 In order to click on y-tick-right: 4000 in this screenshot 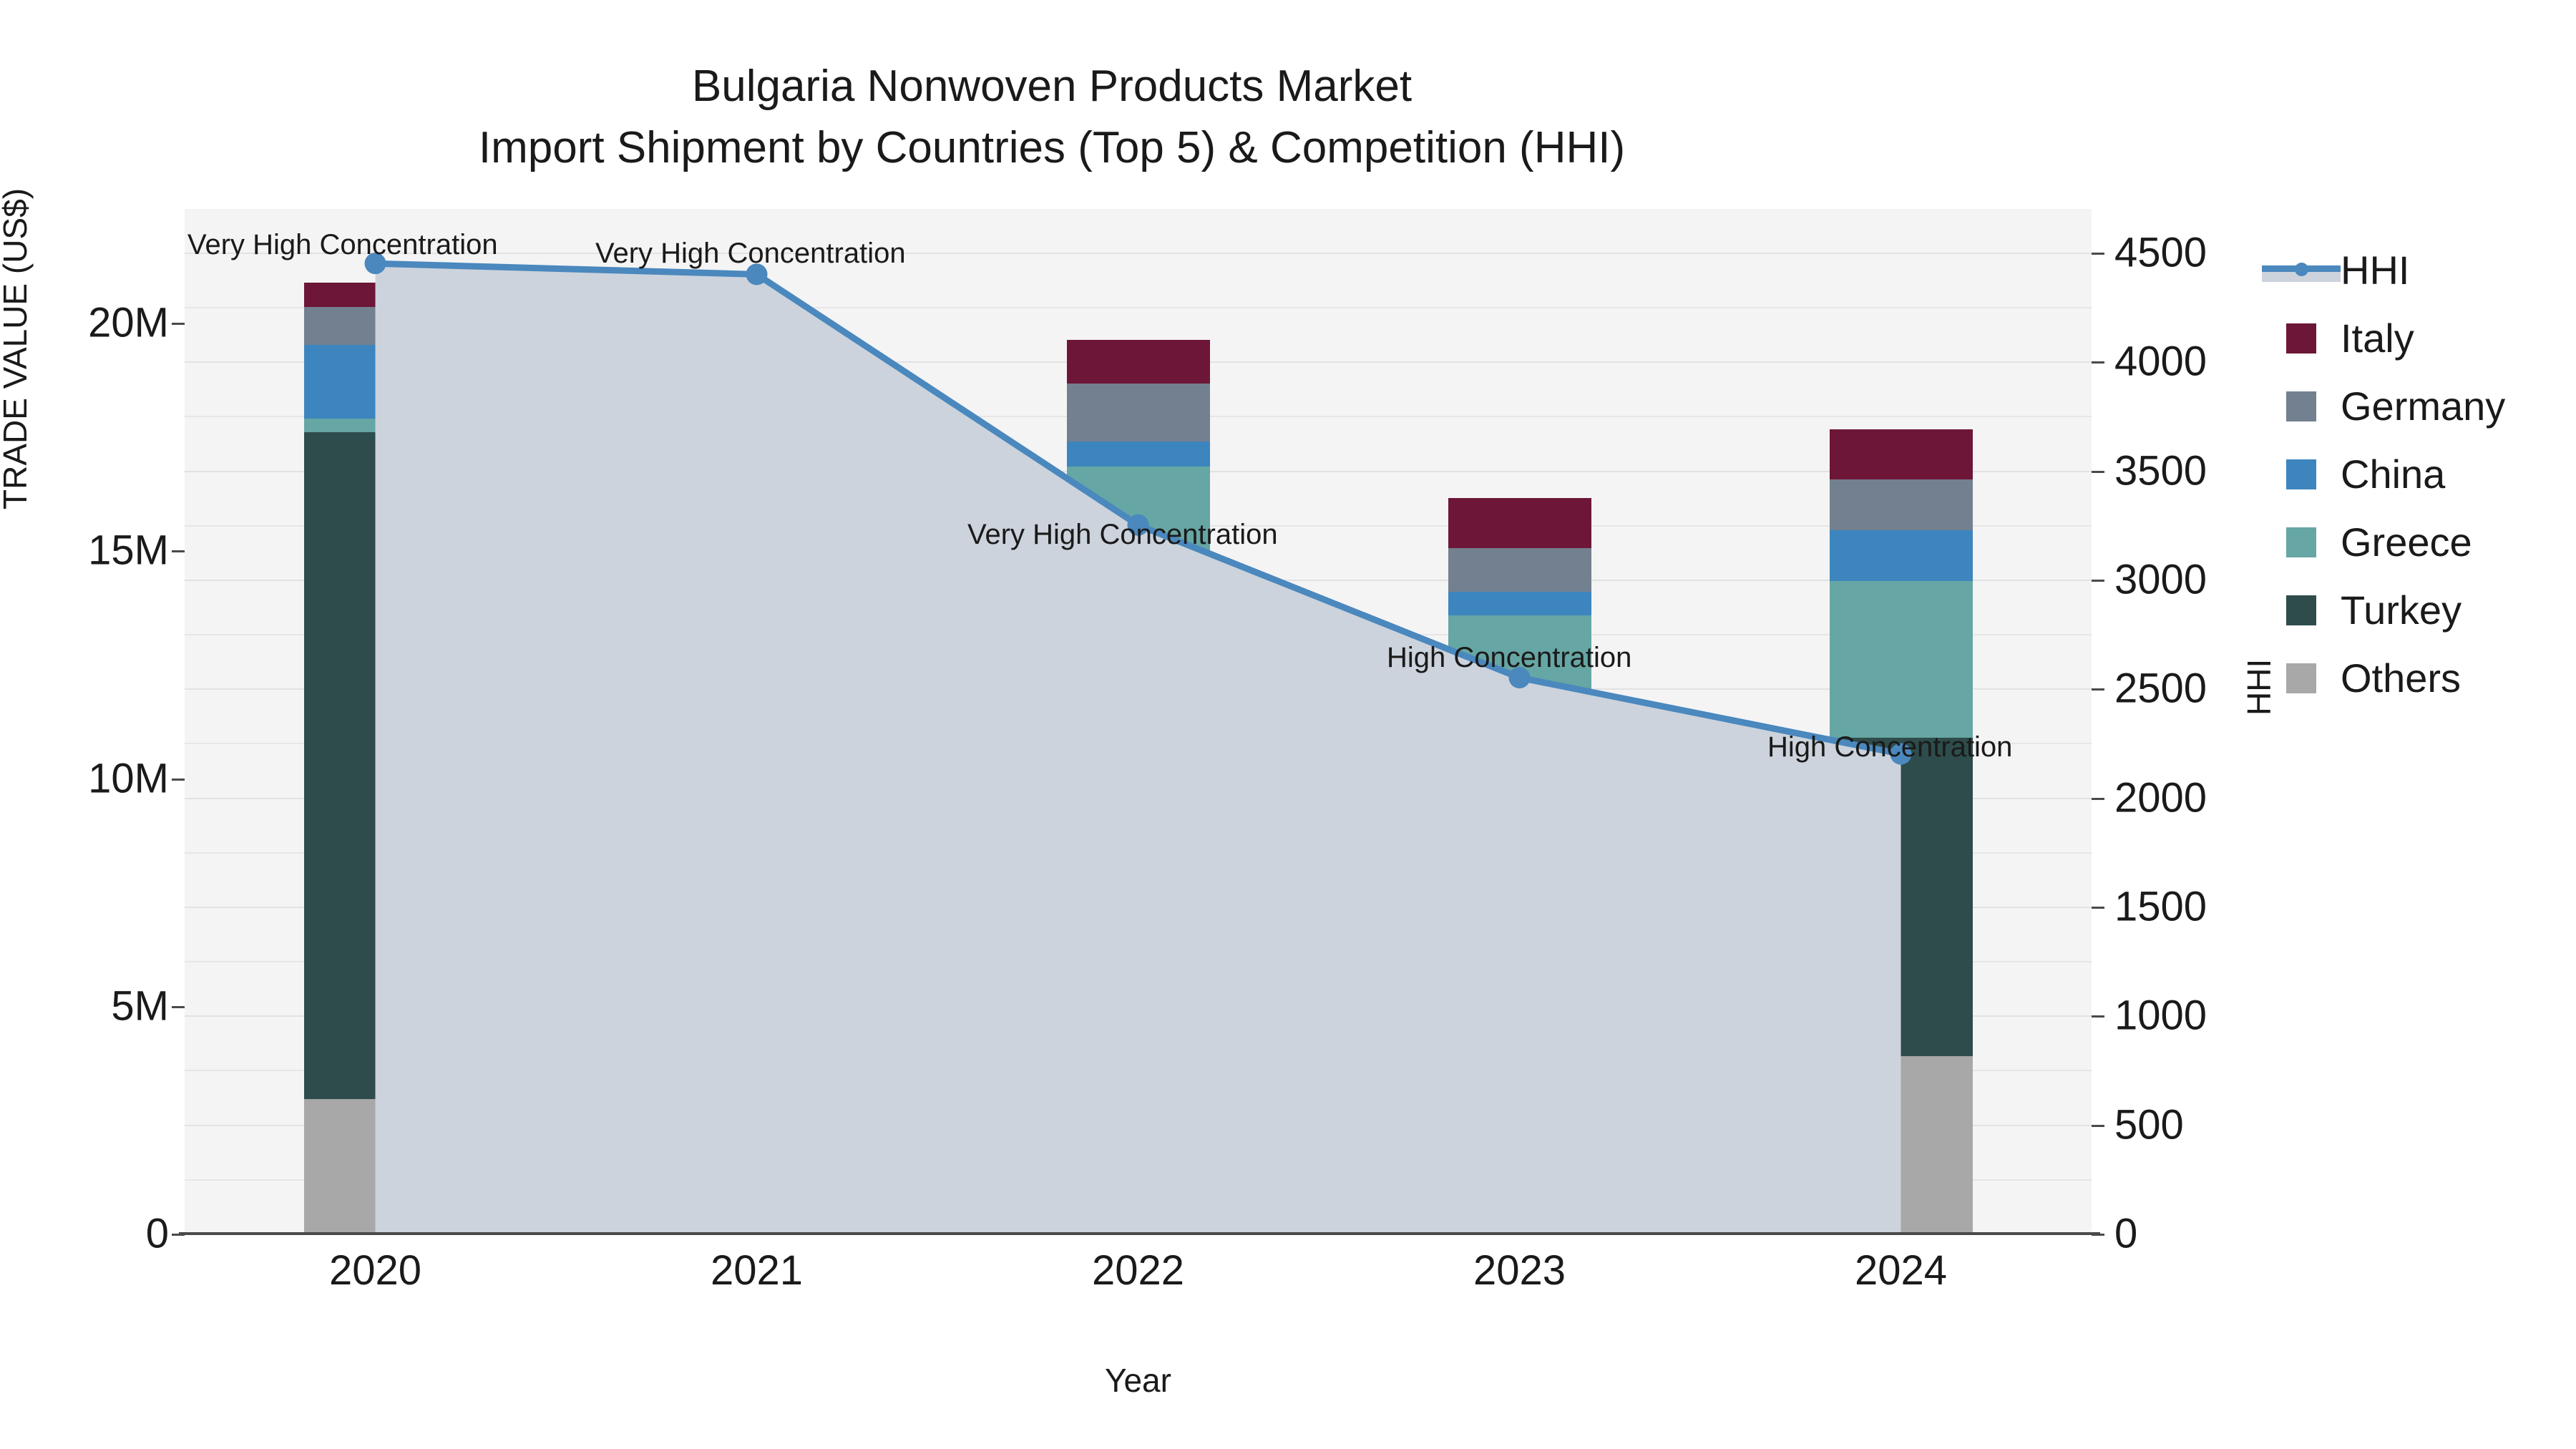, I will do `click(2160, 361)`.